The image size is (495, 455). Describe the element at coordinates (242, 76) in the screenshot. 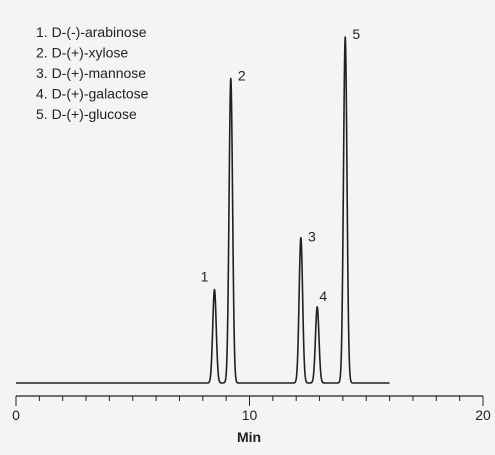

I see `peak-label: 2` at that location.